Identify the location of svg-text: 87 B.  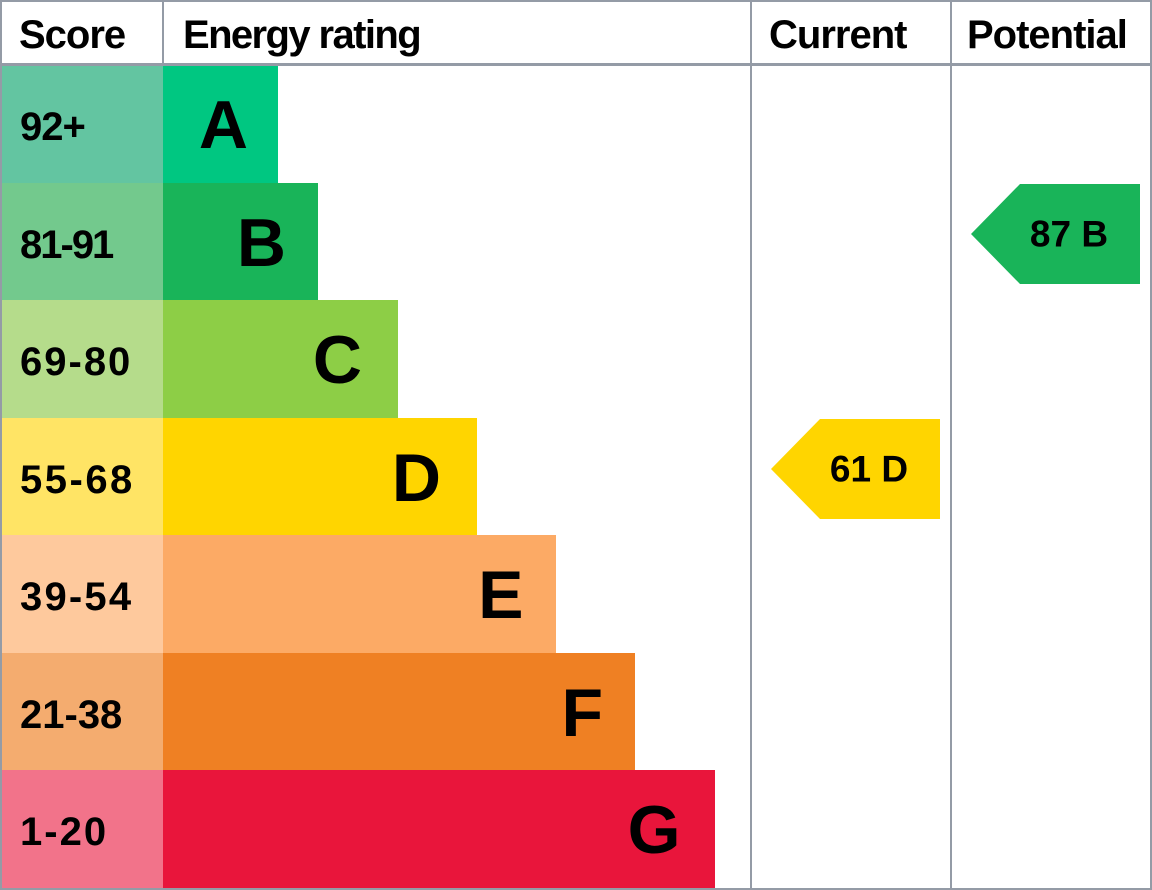
(1068, 234).